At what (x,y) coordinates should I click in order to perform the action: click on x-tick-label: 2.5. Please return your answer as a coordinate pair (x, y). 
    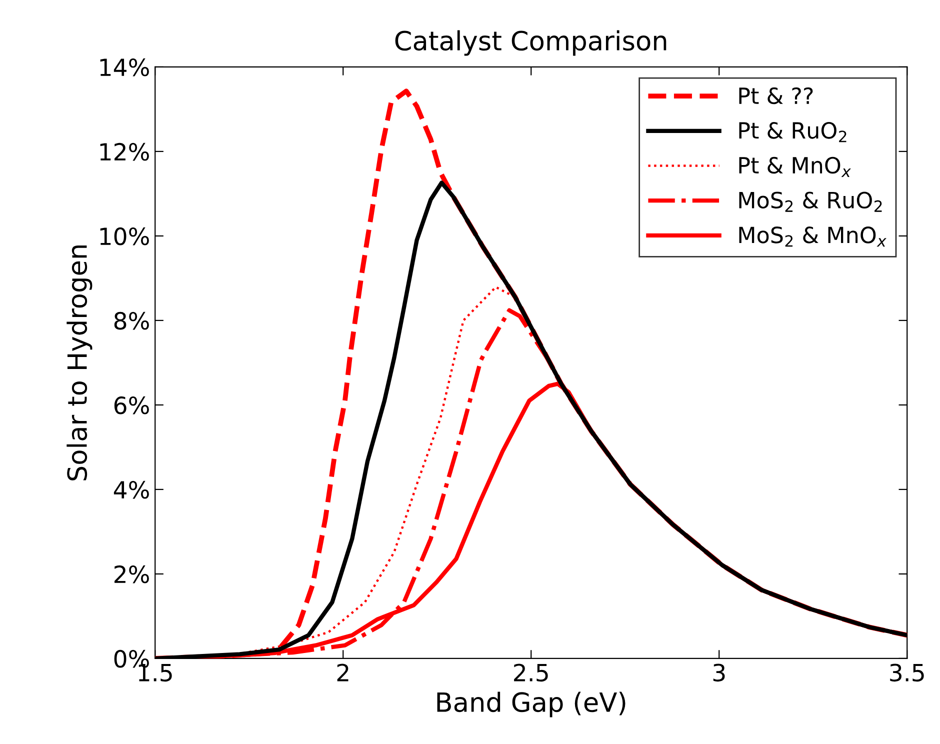
    Looking at the image, I should click on (531, 673).